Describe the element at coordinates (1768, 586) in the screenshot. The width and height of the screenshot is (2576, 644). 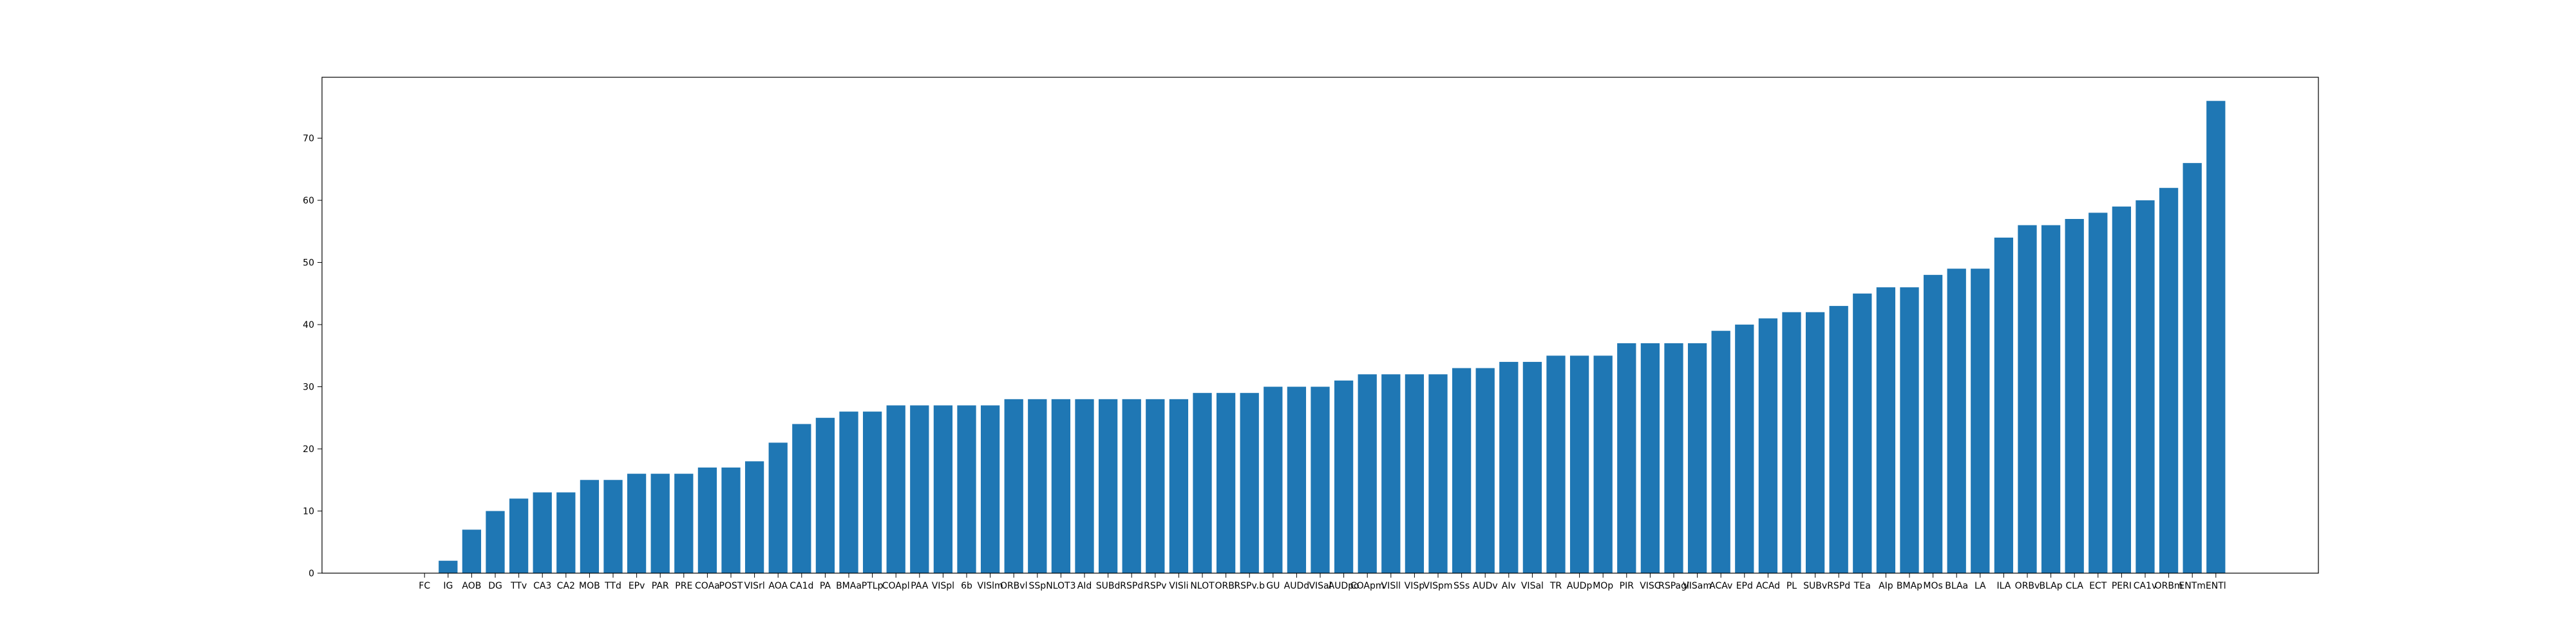
I see `x-tick-label-57: ACAd` at that location.